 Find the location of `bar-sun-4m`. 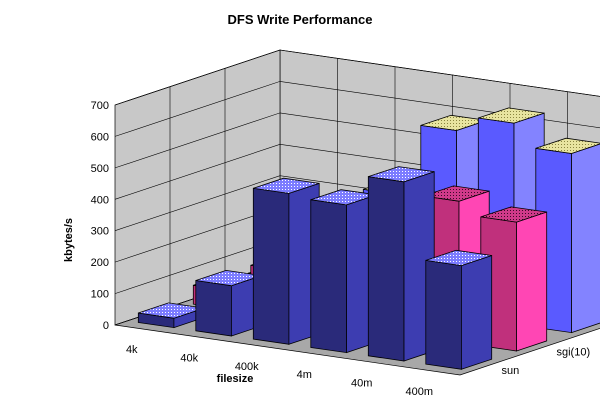

bar-sun-4m is located at coordinates (344, 271).